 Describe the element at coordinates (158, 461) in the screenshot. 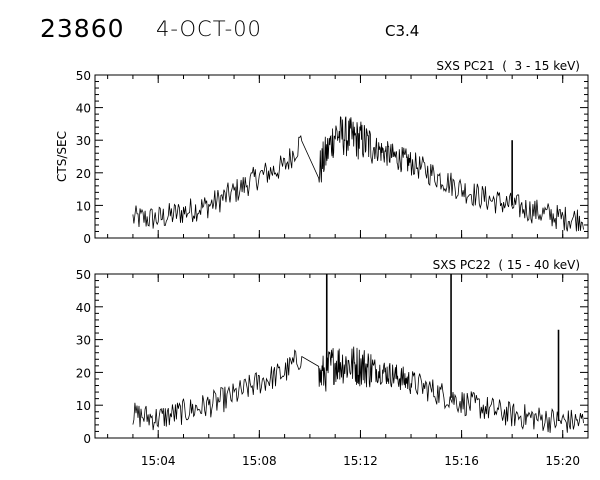

I see `x-tick-label: 15:04` at that location.